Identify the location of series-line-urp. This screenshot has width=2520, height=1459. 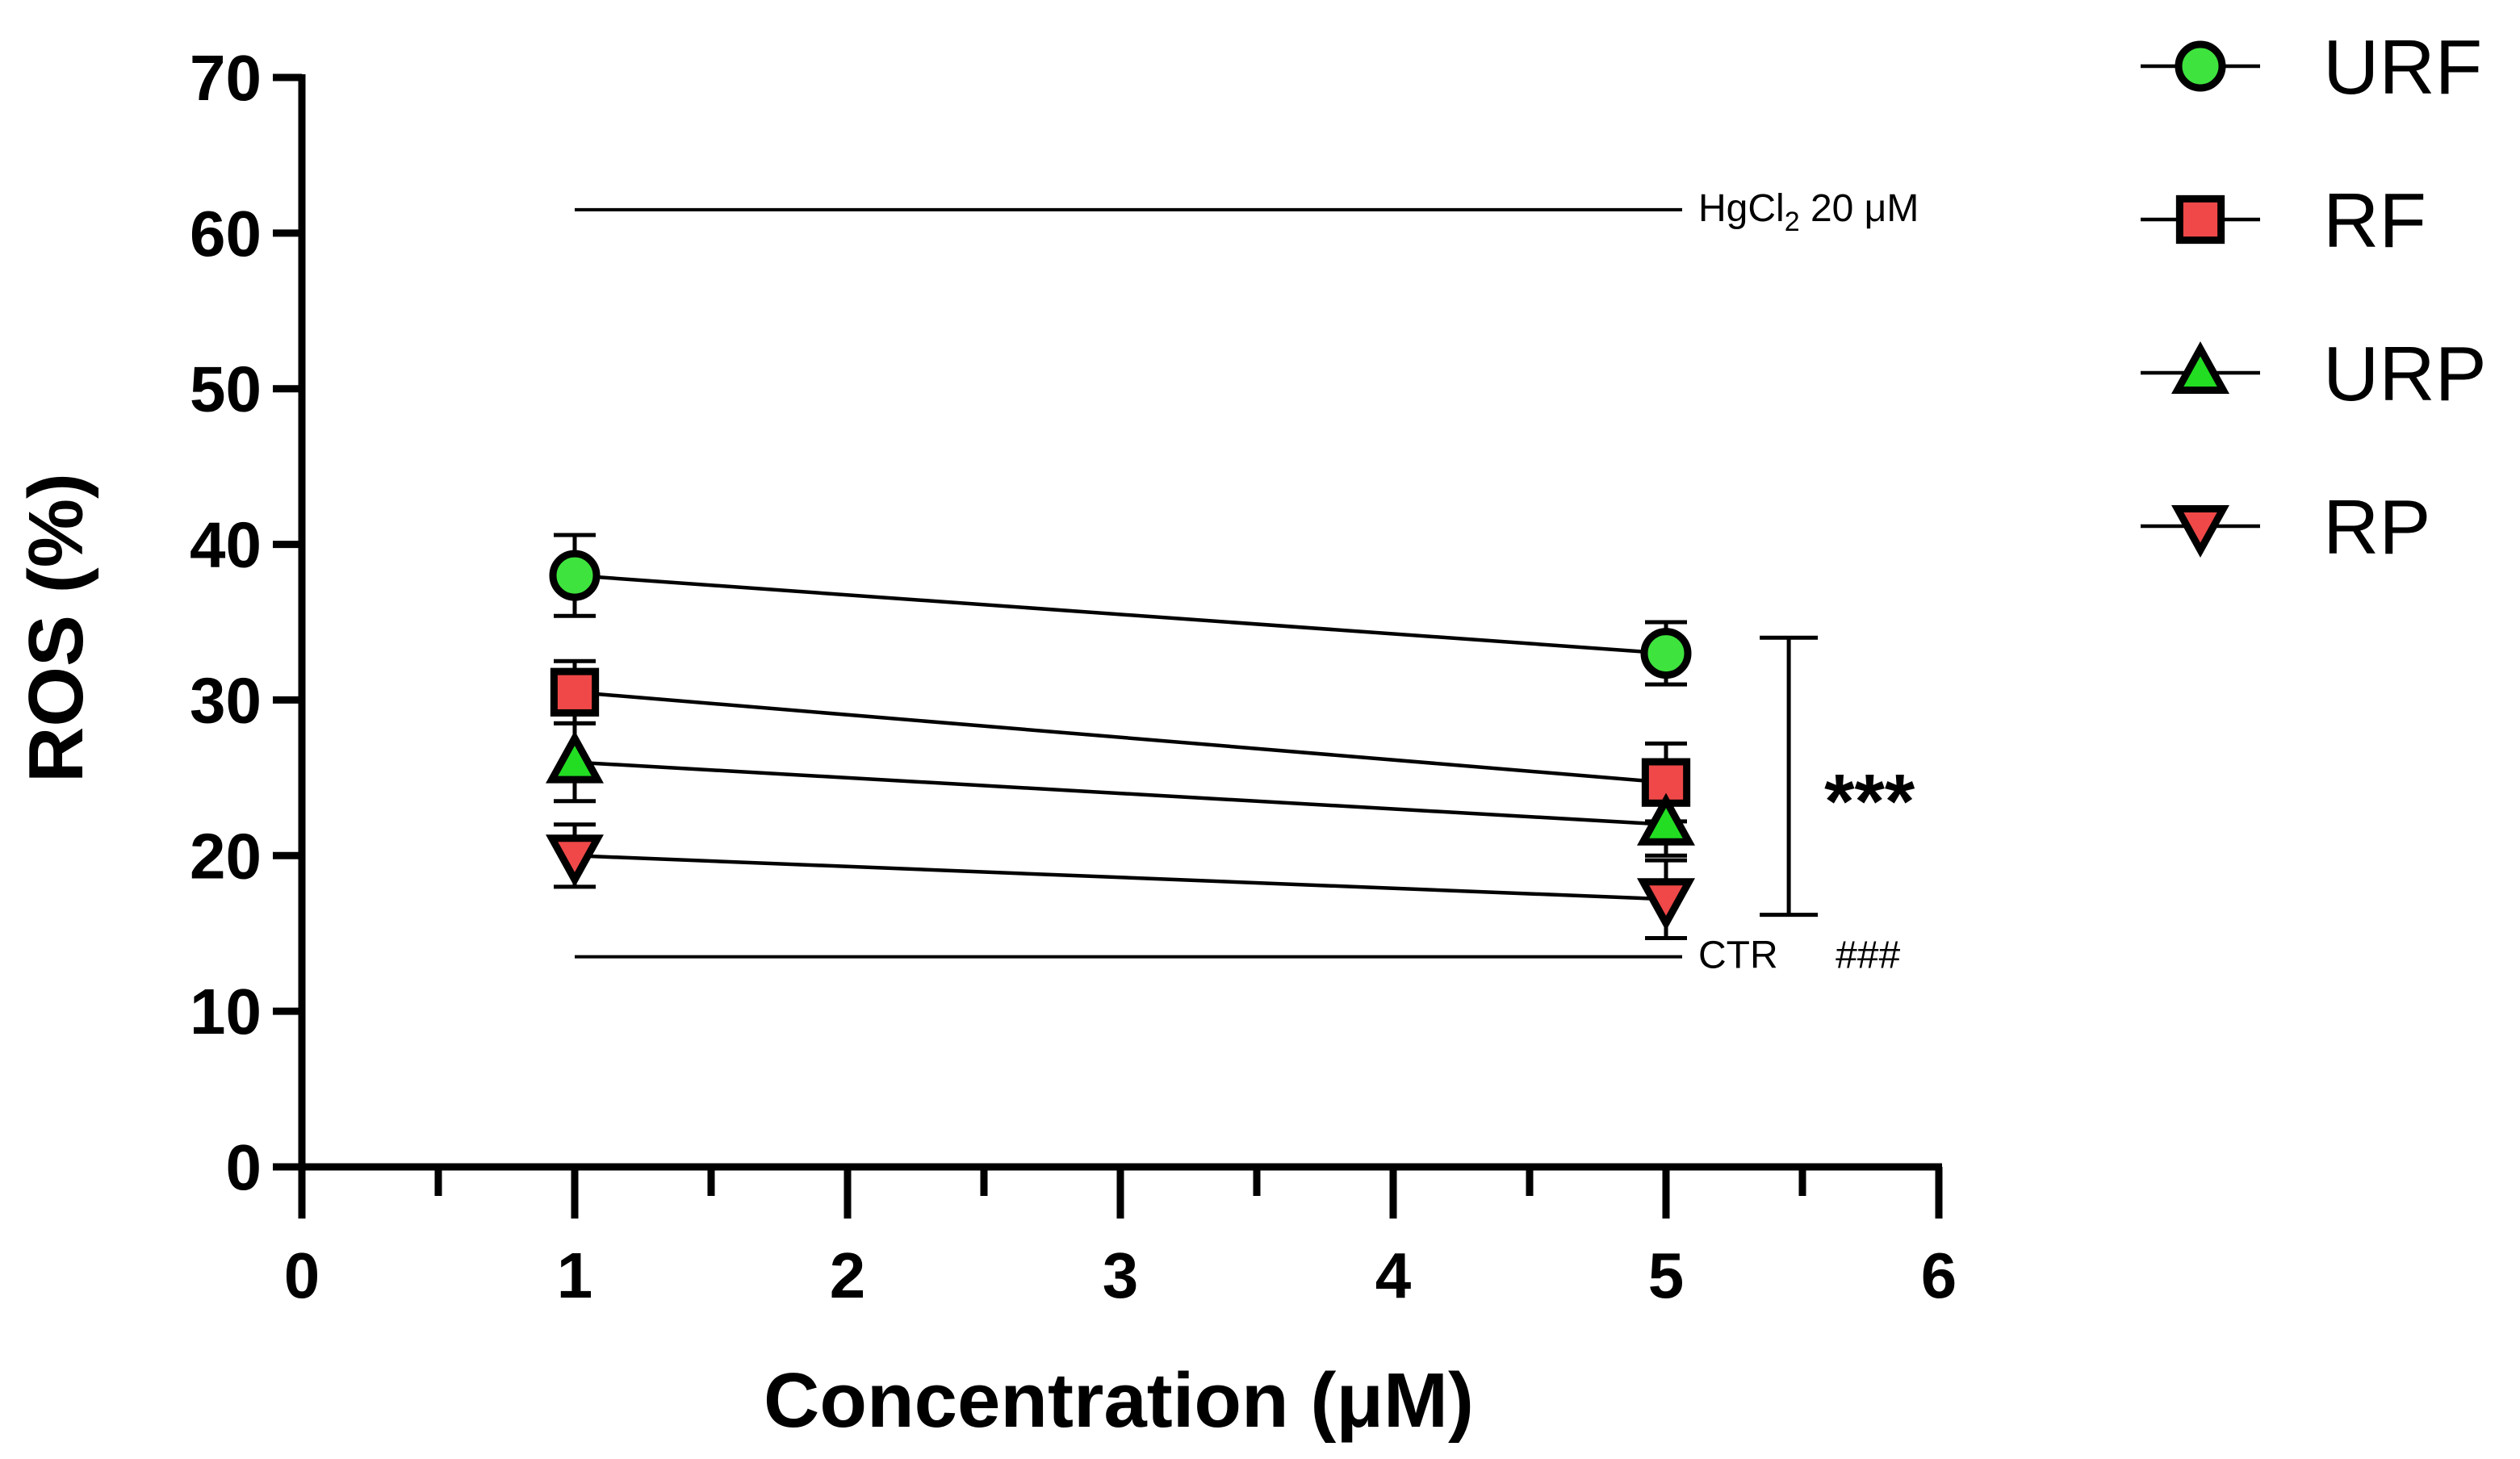
(1120, 793).